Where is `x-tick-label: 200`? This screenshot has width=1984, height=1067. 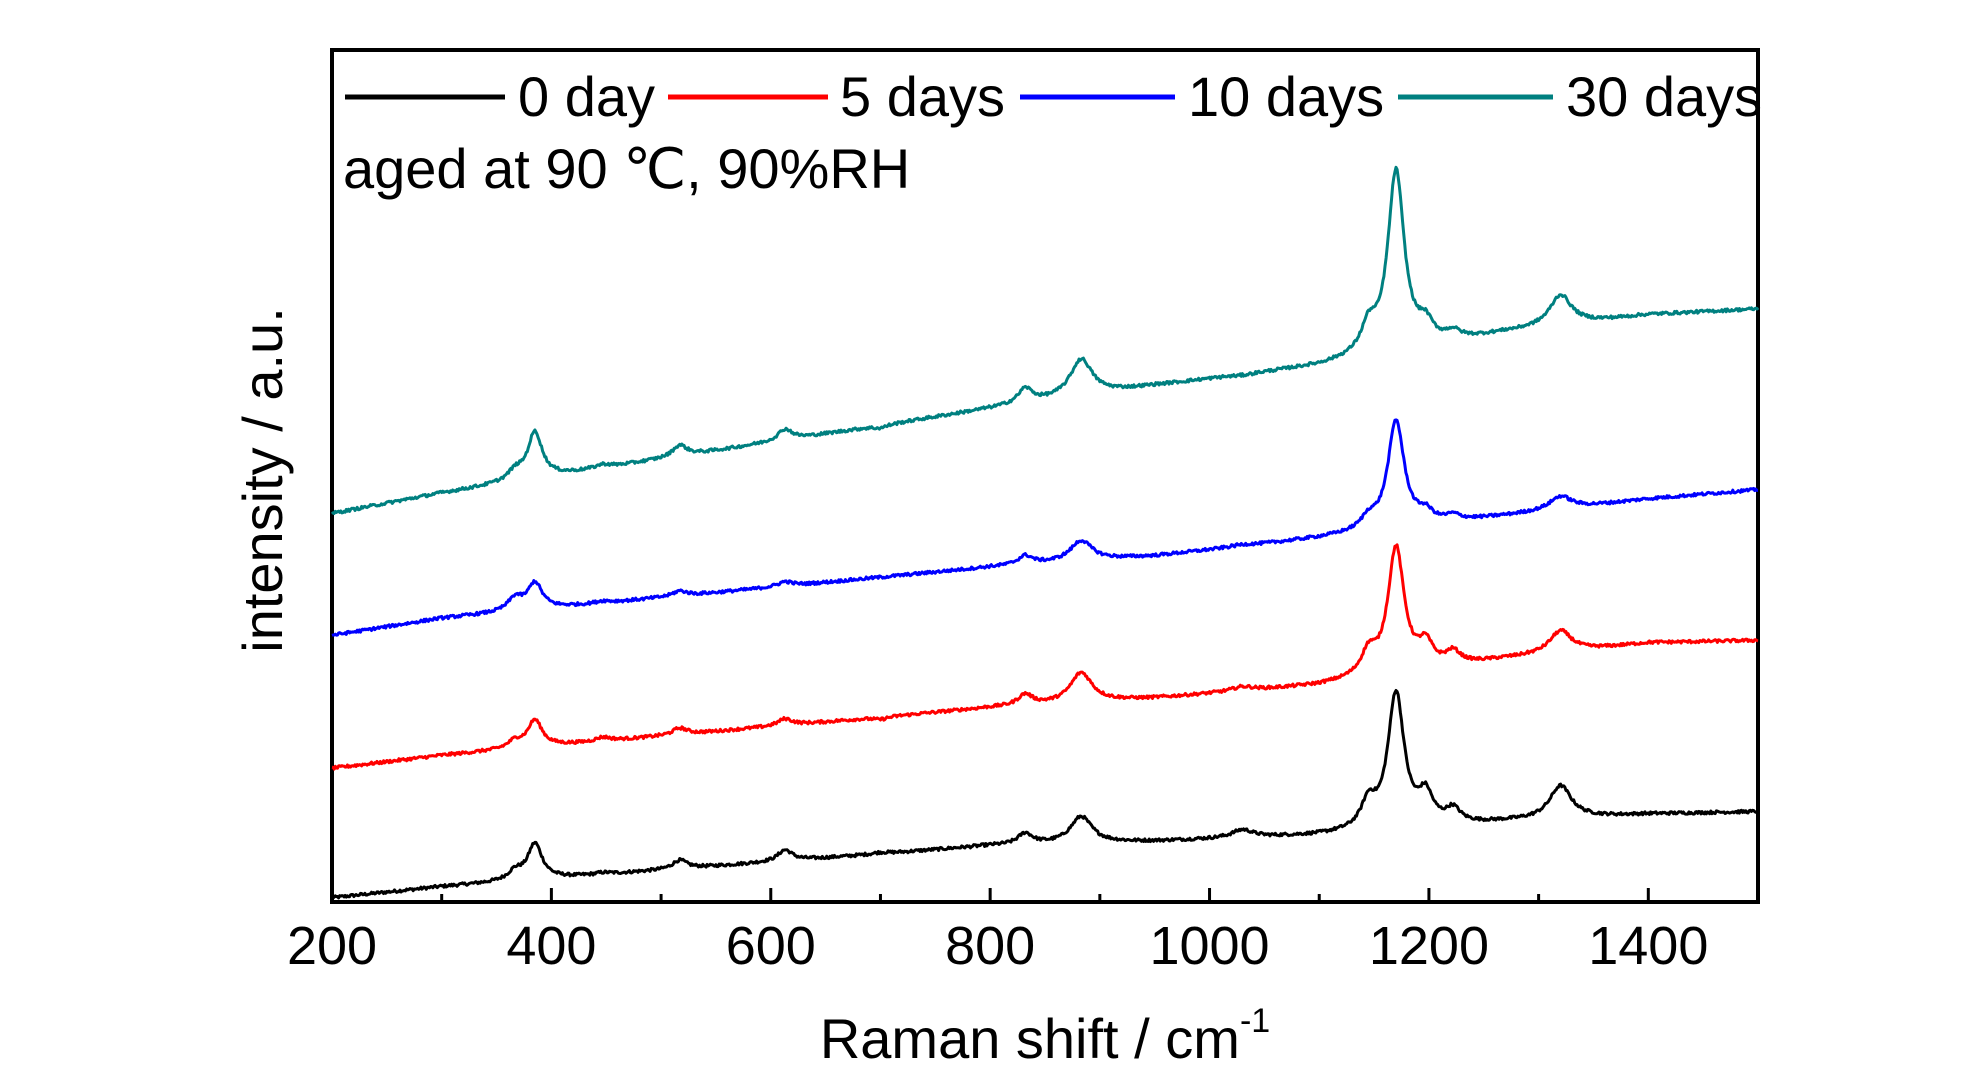
x-tick-label: 200 is located at coordinates (332, 946).